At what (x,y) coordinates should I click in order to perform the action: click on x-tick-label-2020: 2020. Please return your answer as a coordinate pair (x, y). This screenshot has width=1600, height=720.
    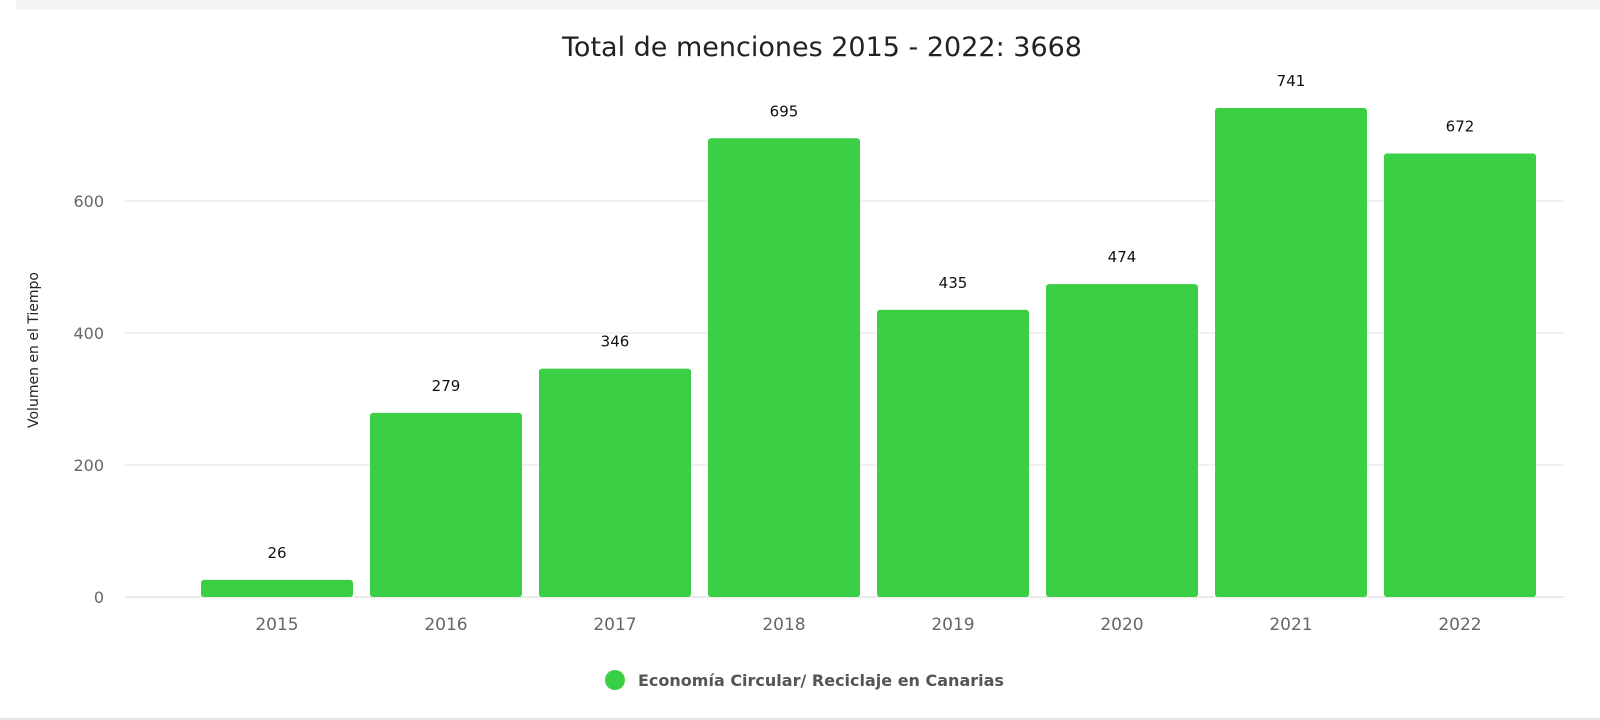
    Looking at the image, I should click on (1121, 625).